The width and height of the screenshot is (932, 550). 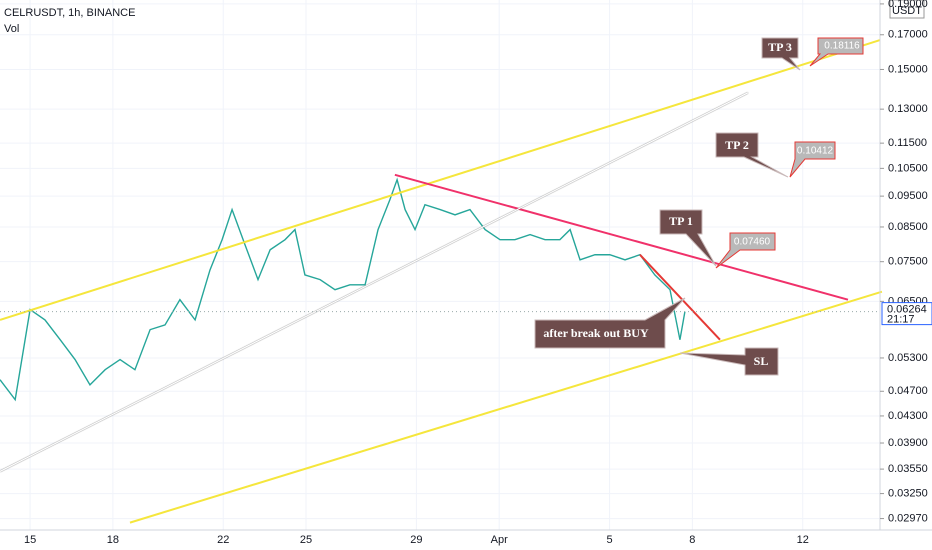 I want to click on x-tick-label: 15, so click(x=30, y=540).